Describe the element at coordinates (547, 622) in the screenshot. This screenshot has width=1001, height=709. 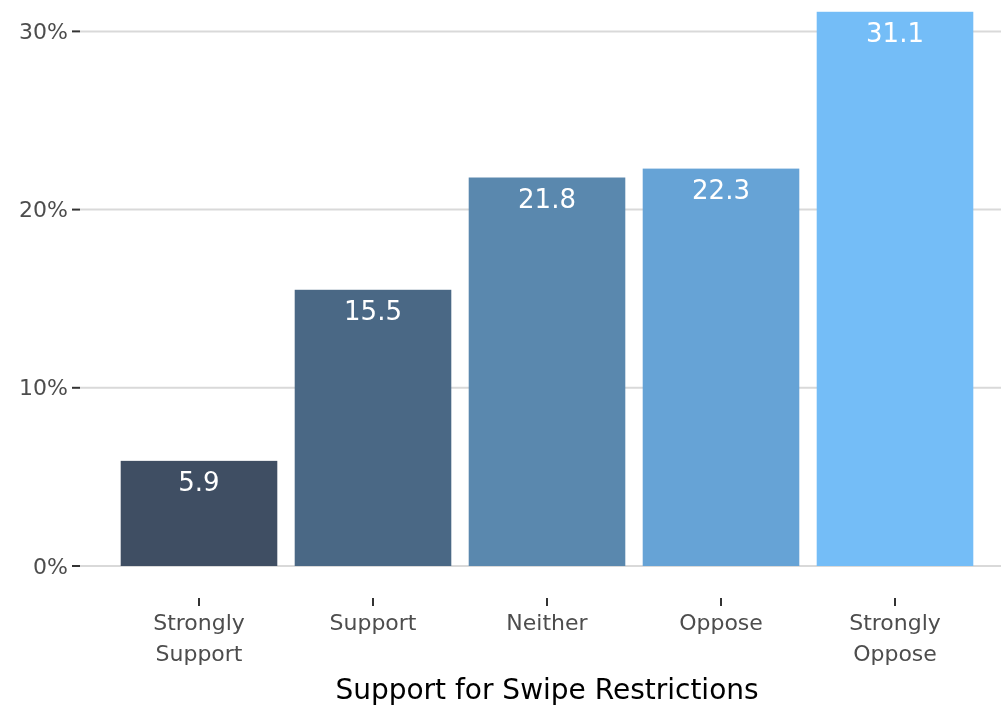
I see `x-tick-label: Neither` at that location.